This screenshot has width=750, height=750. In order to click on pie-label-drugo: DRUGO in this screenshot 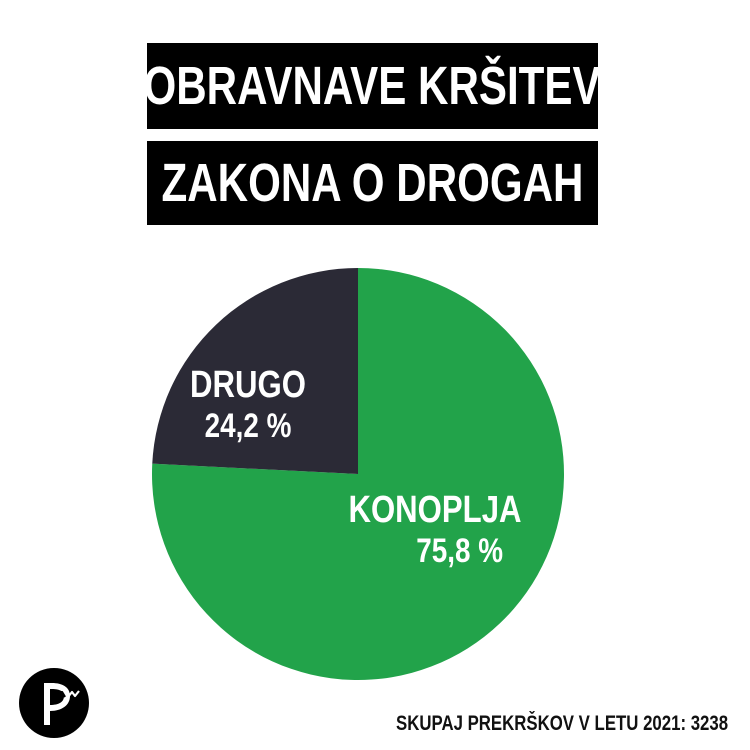, I will do `click(248, 385)`.